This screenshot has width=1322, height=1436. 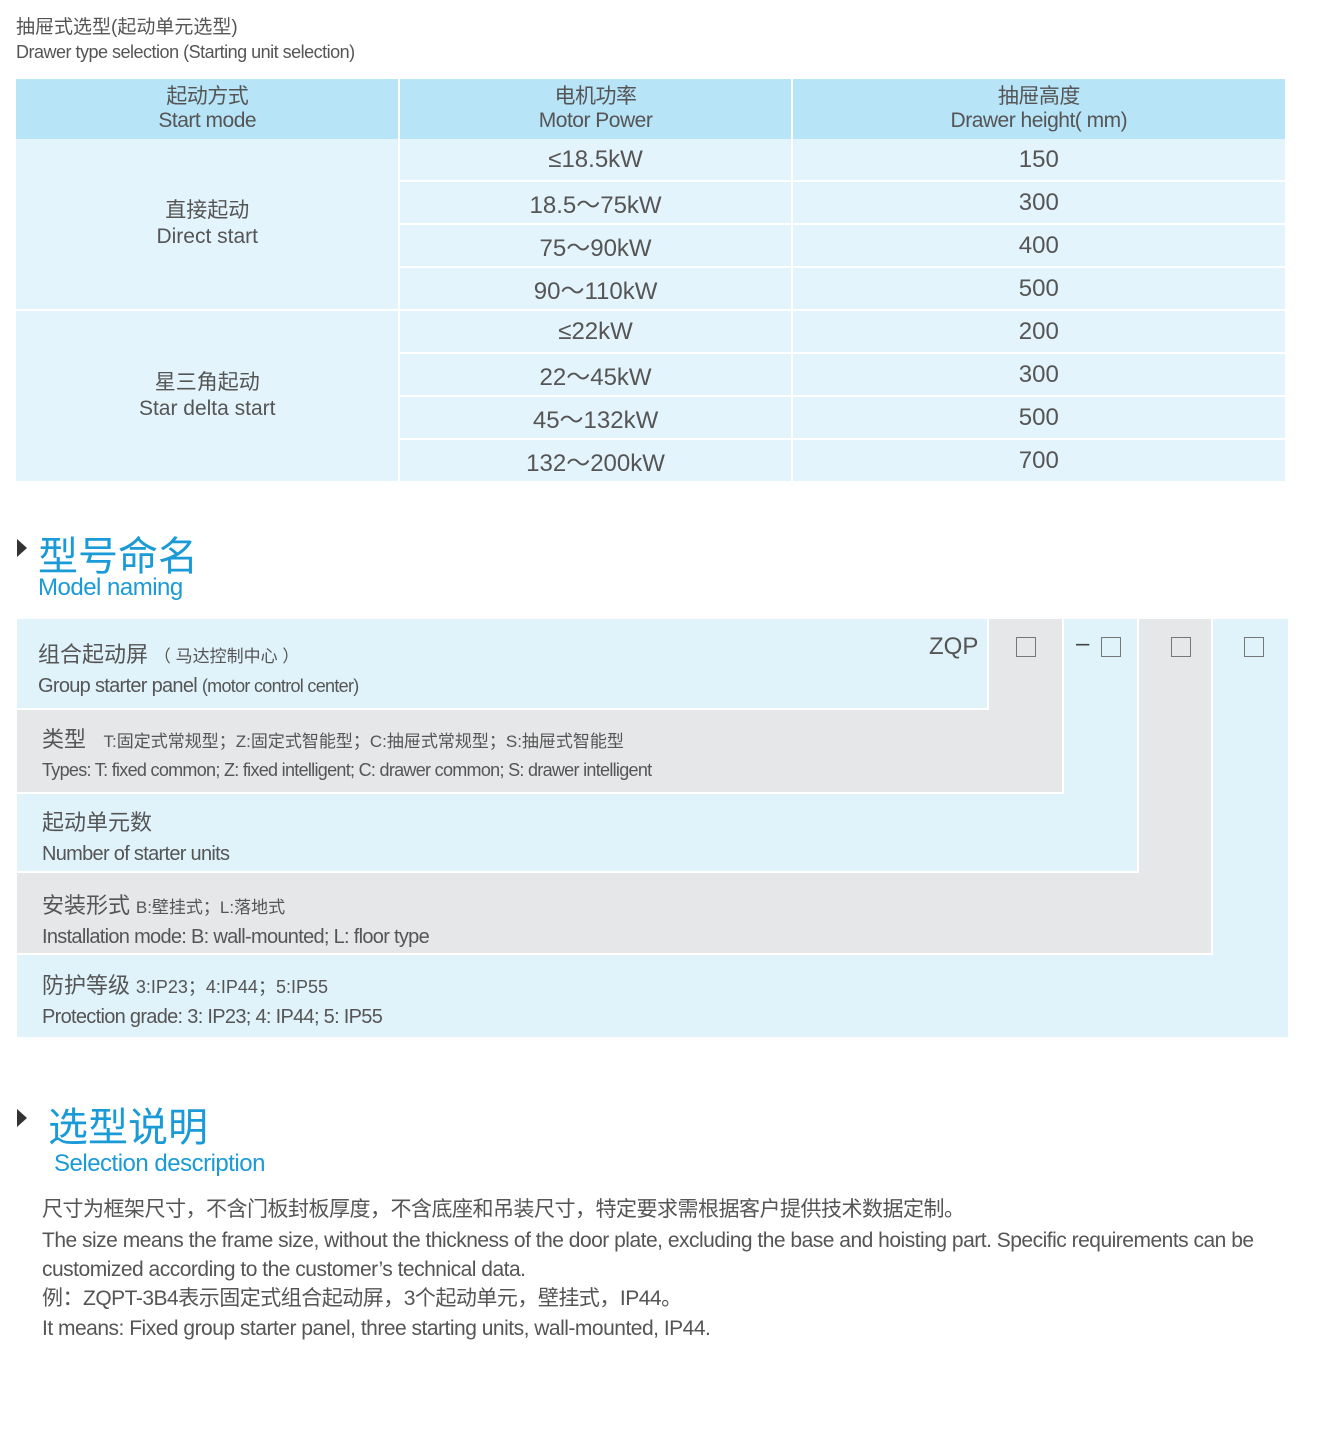 What do you see at coordinates (596, 160) in the screenshot?
I see `motor-power-cell: ≤18.5kW` at bounding box center [596, 160].